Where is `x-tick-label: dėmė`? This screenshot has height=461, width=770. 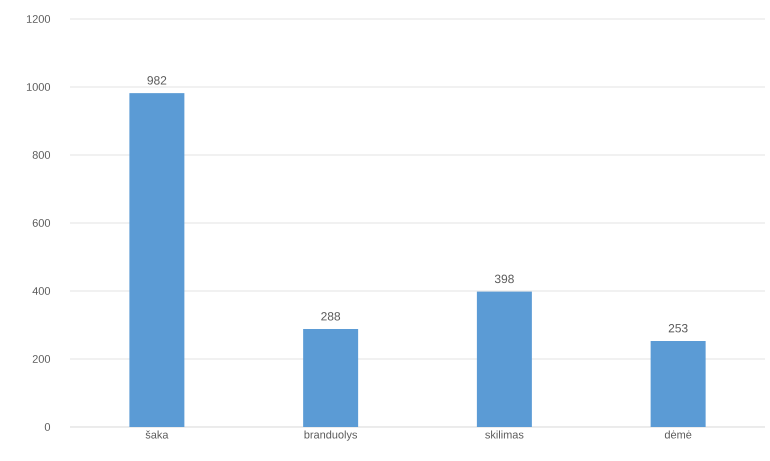
x-tick-label: dėmė is located at coordinates (678, 434).